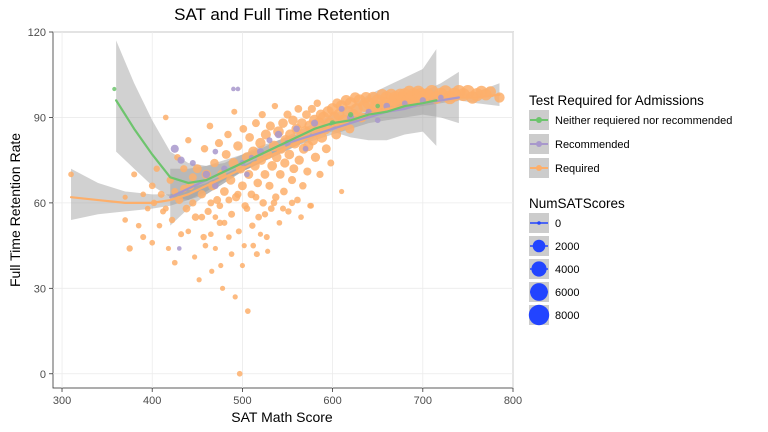  What do you see at coordinates (276, 142) in the screenshot?
I see `smooth-line` at bounding box center [276, 142].